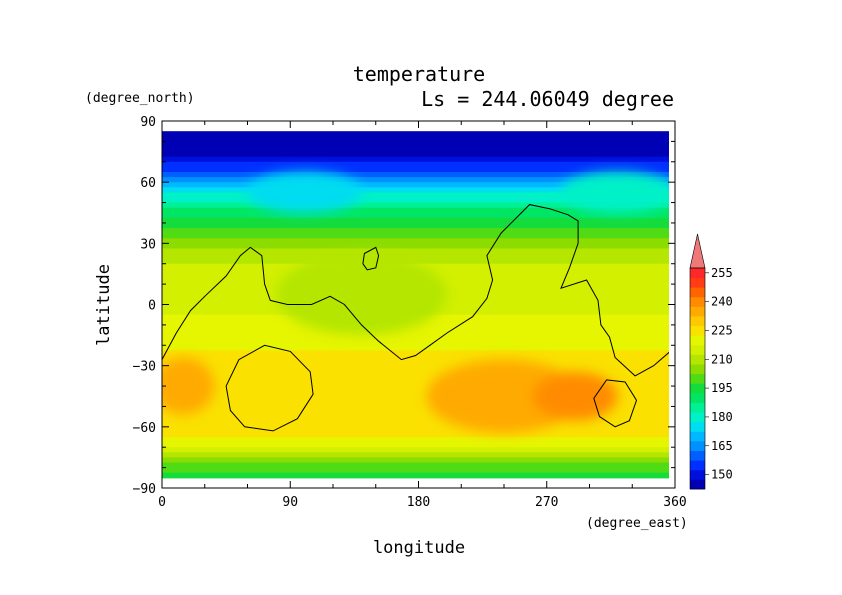 This screenshot has width=842, height=595. I want to click on x-unit-label: (degree_east), so click(637, 523).